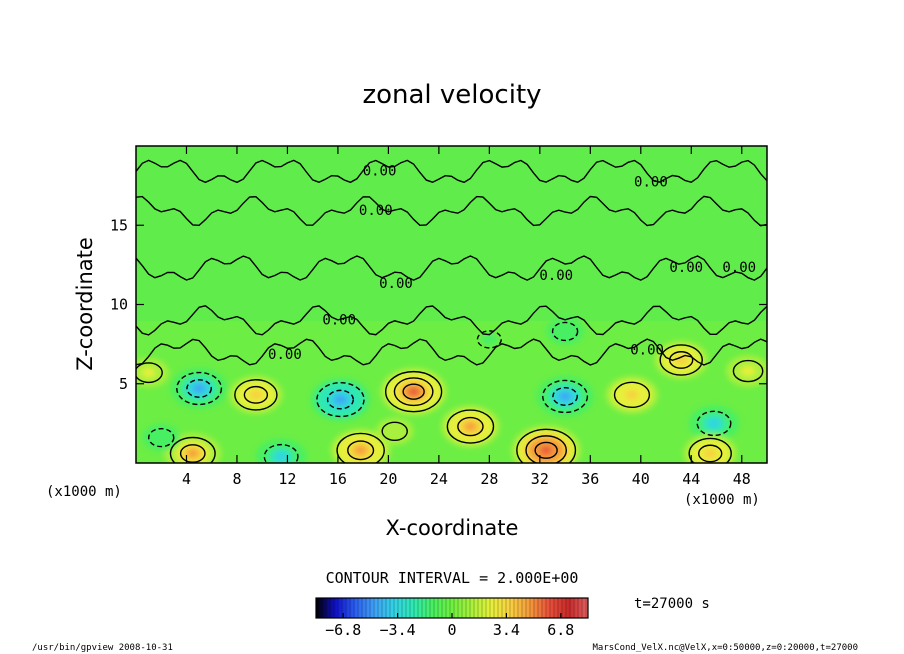 The image size is (904, 654). Describe the element at coordinates (641, 479) in the screenshot. I see `x-tick-label-9: 40` at that location.